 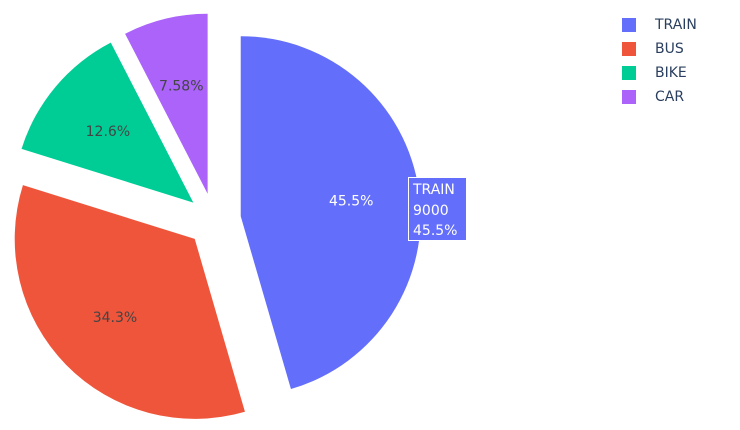 I want to click on legend: TRAIN BUS BIKE CAR, so click(x=677, y=64).